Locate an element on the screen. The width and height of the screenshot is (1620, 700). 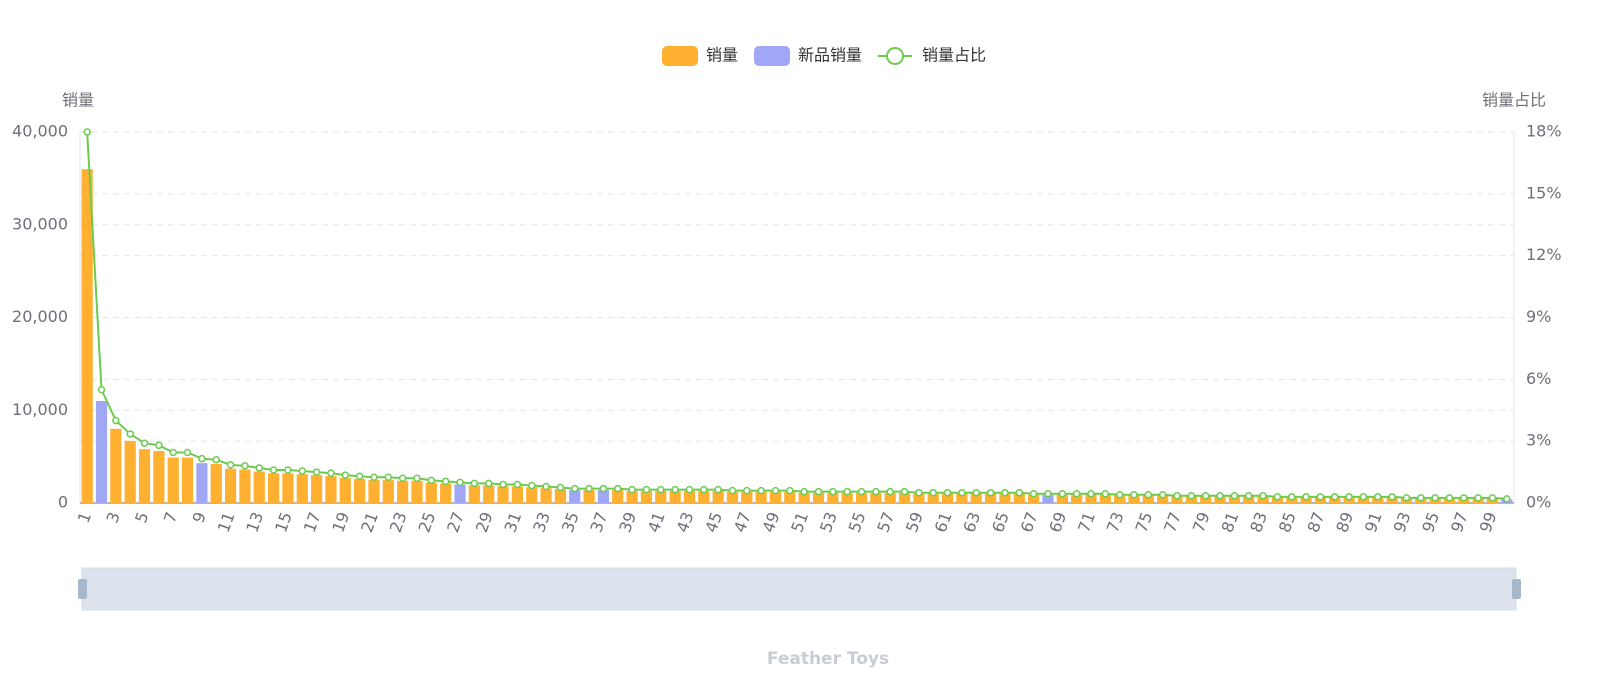
x-tick-label: 1 is located at coordinates (84, 517).